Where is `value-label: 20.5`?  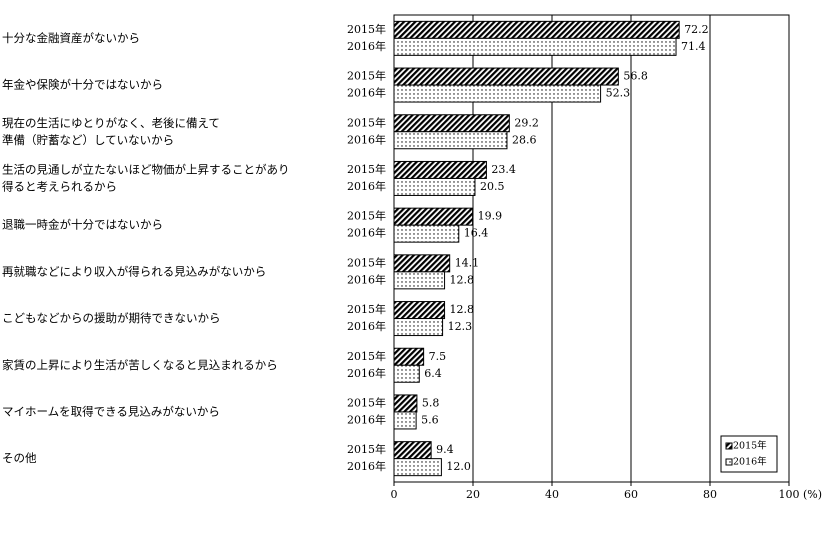
value-label: 20.5 is located at coordinates (492, 186).